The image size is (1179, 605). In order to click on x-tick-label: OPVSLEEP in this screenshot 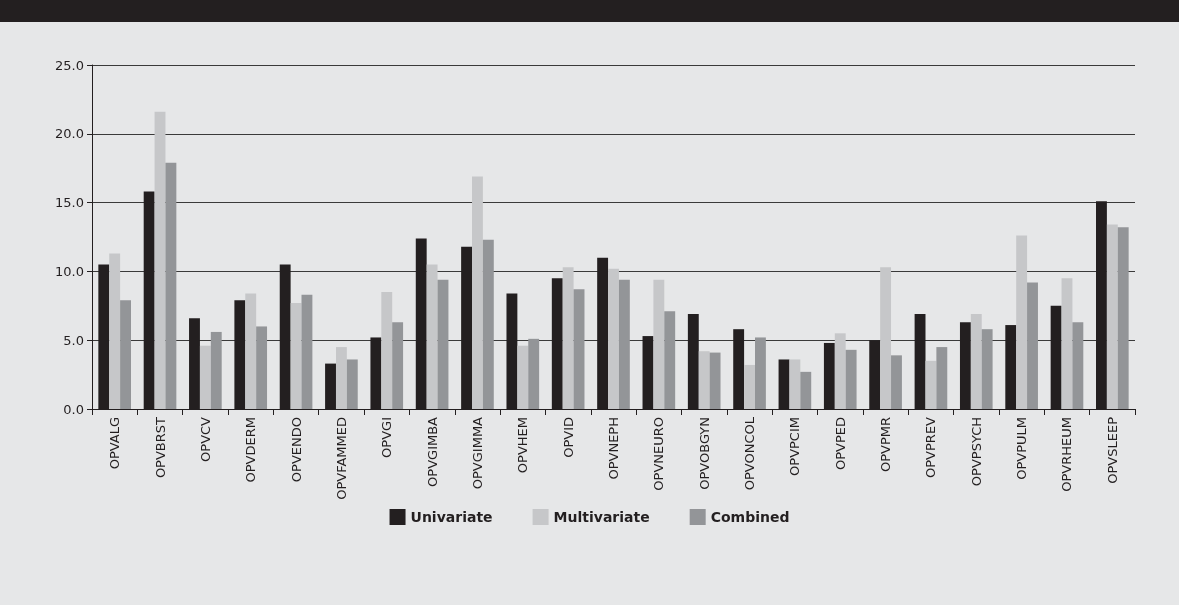, I will do `click(1112, 450)`.